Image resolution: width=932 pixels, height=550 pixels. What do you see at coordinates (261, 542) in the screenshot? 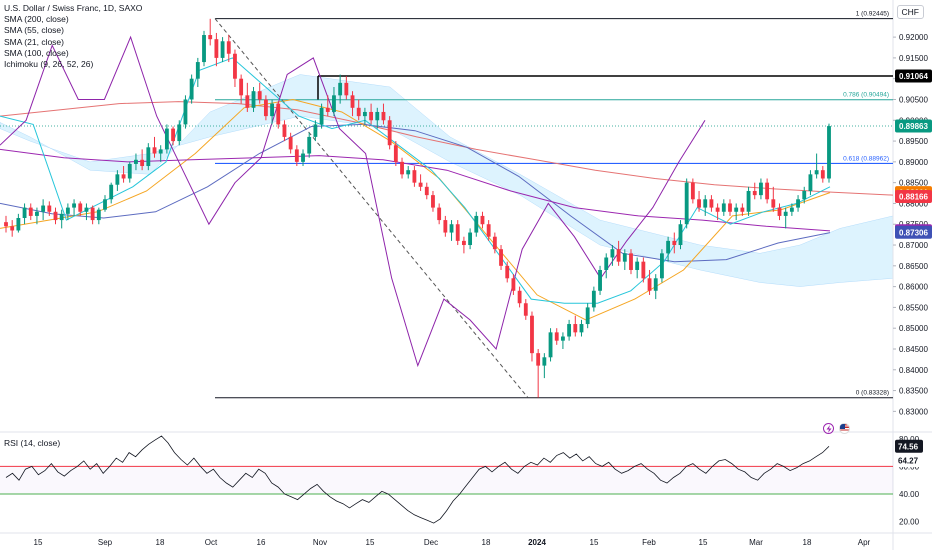
I see `x-tick-label: 16` at bounding box center [261, 542].